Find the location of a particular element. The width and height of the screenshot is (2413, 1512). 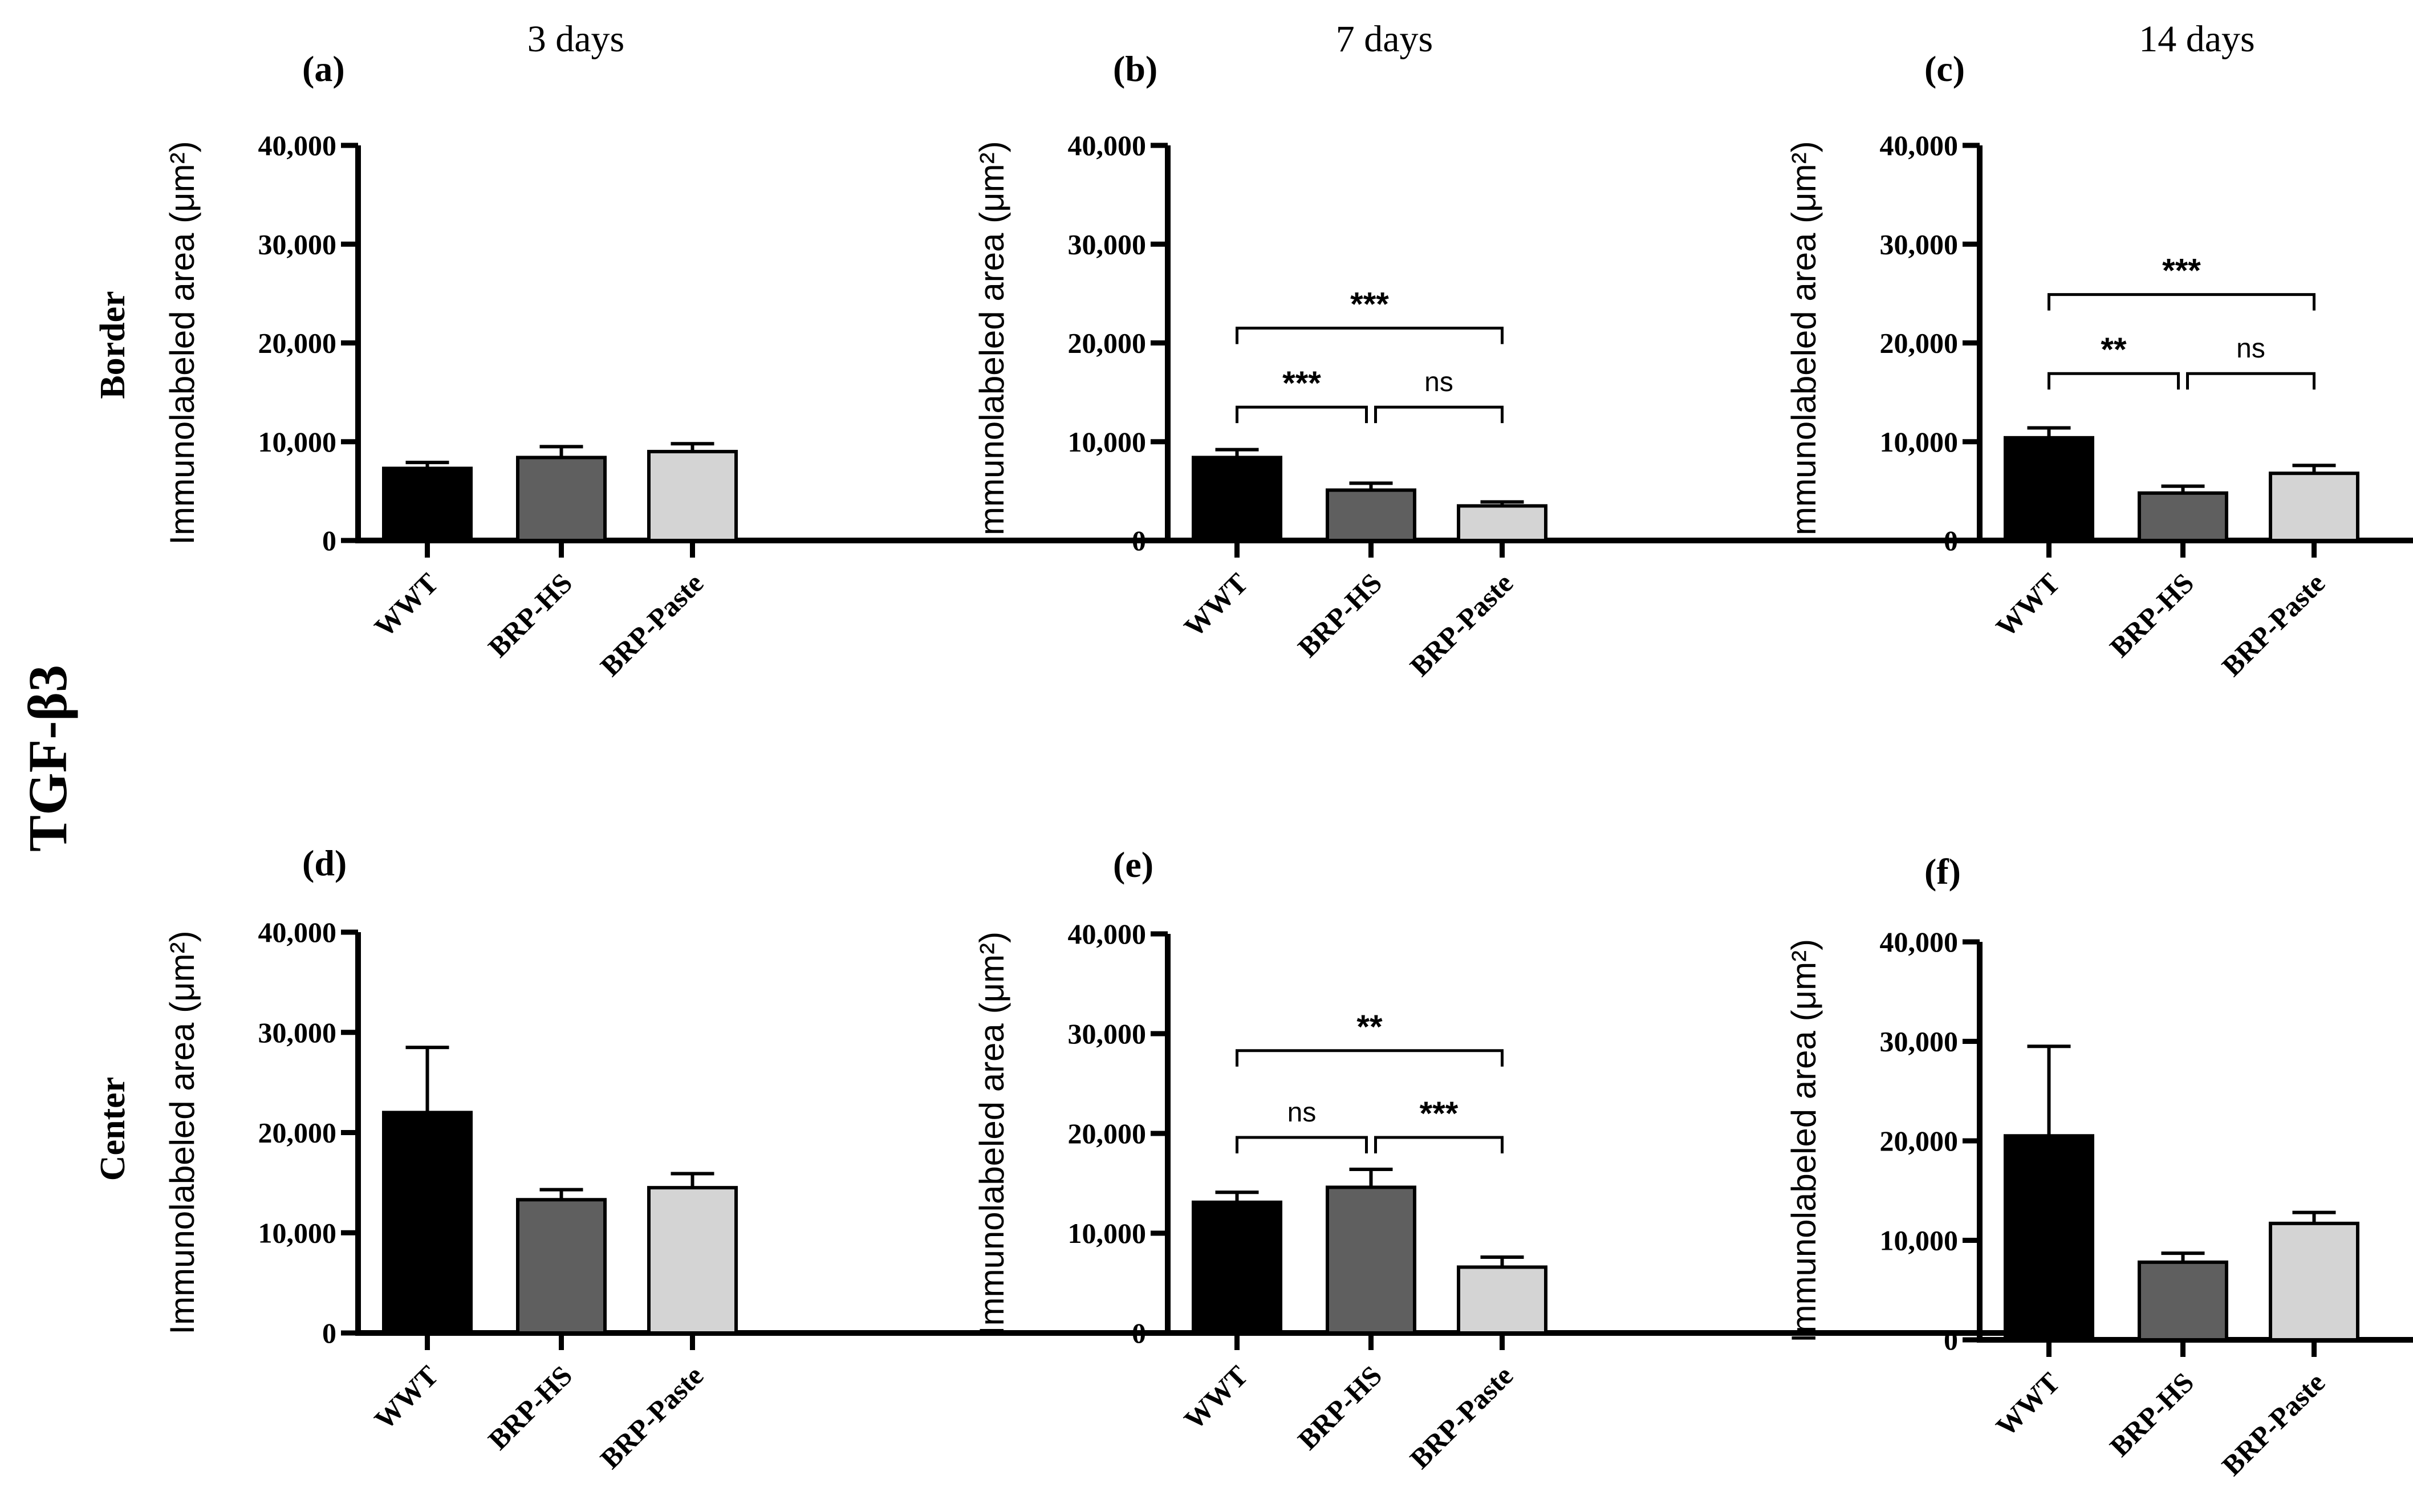

row-label-border: Border is located at coordinates (113, 345).